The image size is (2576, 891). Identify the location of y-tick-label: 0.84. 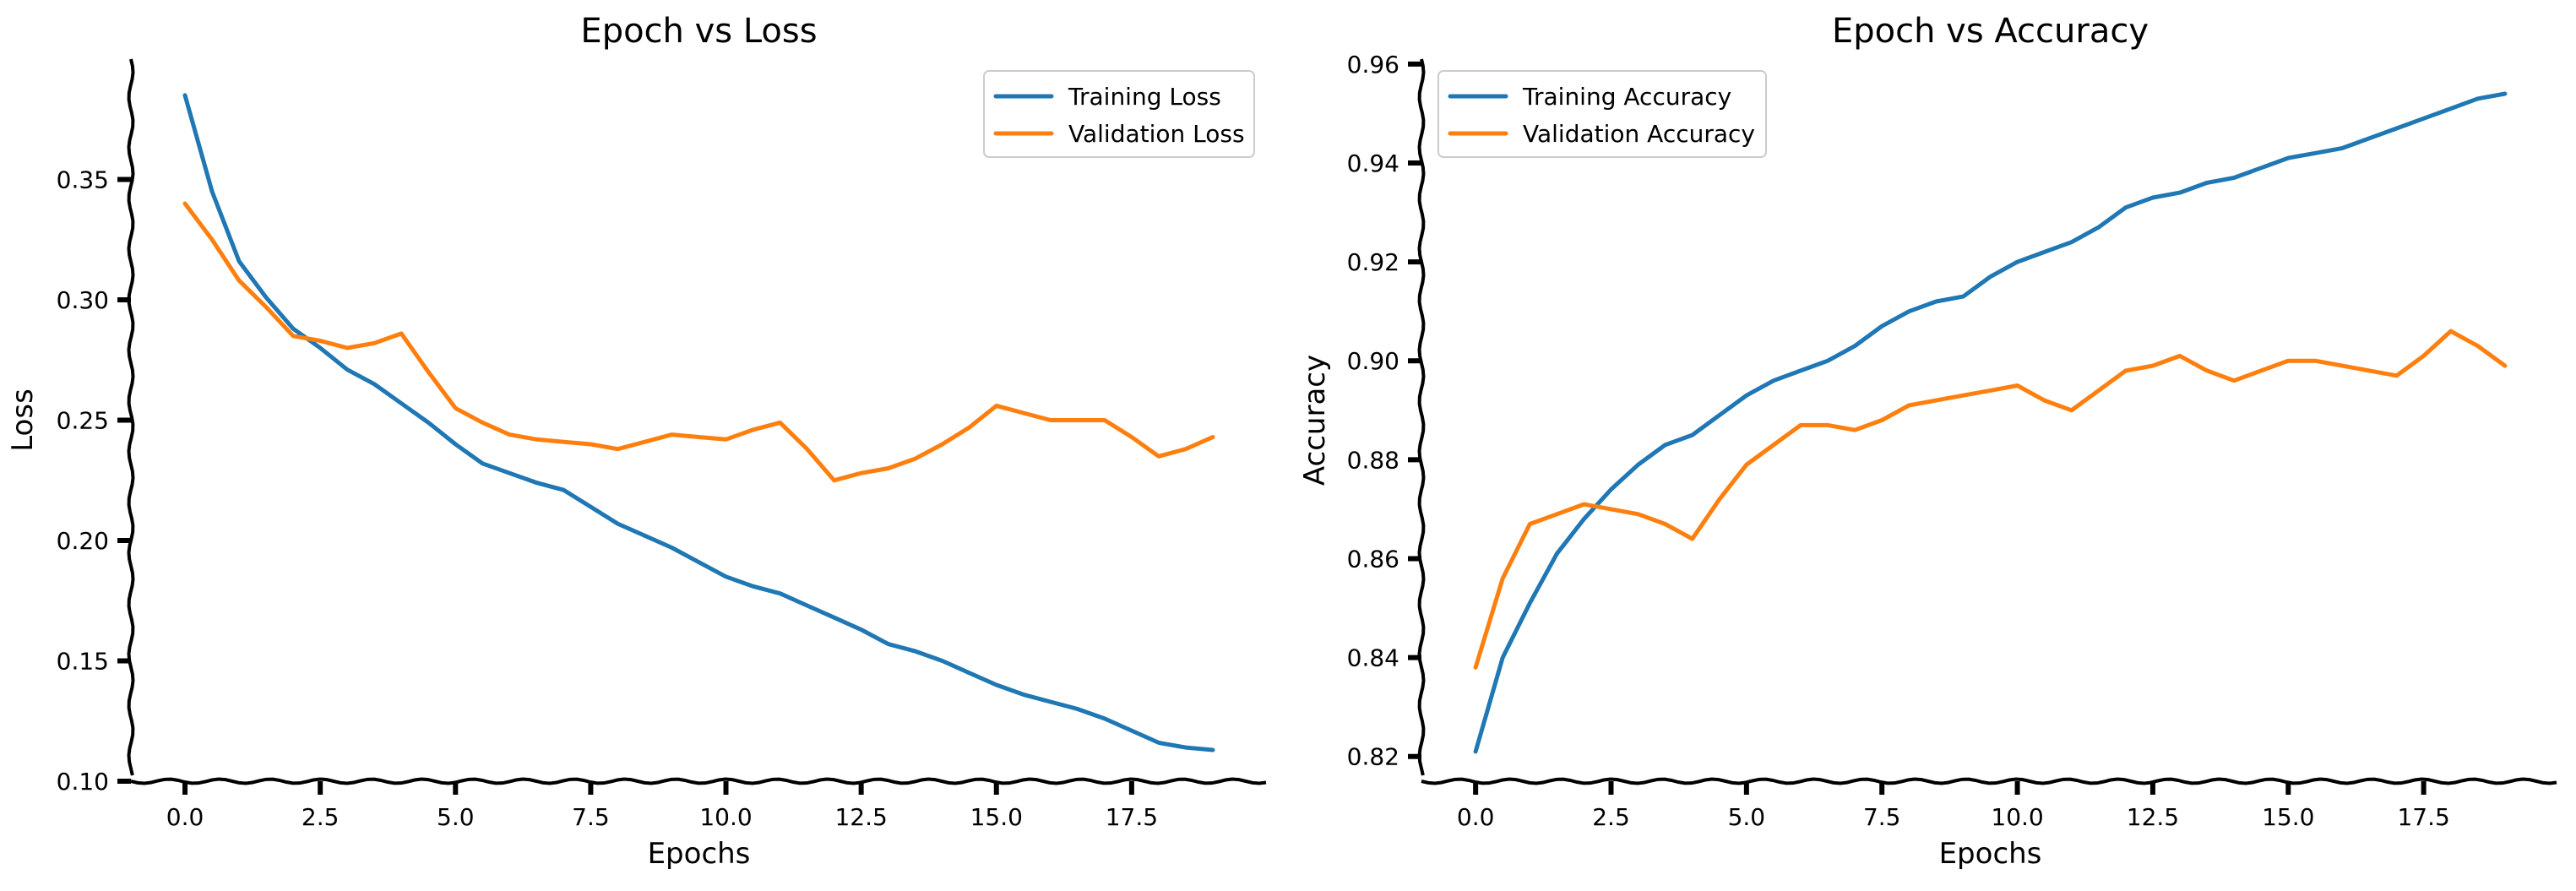
(1373, 658).